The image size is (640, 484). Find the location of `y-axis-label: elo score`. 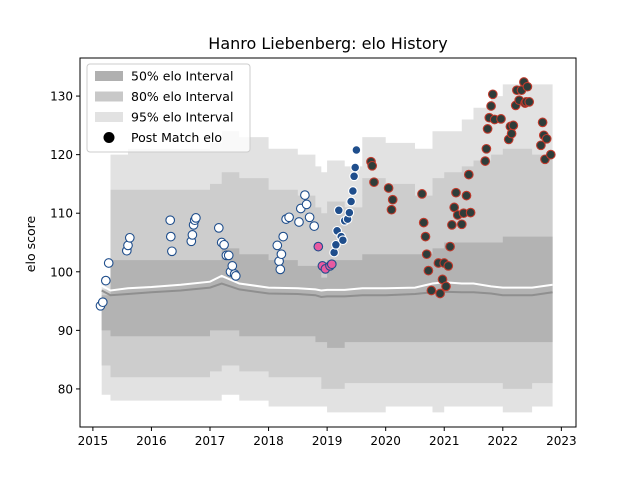

y-axis-label: elo score is located at coordinates (30, 244).